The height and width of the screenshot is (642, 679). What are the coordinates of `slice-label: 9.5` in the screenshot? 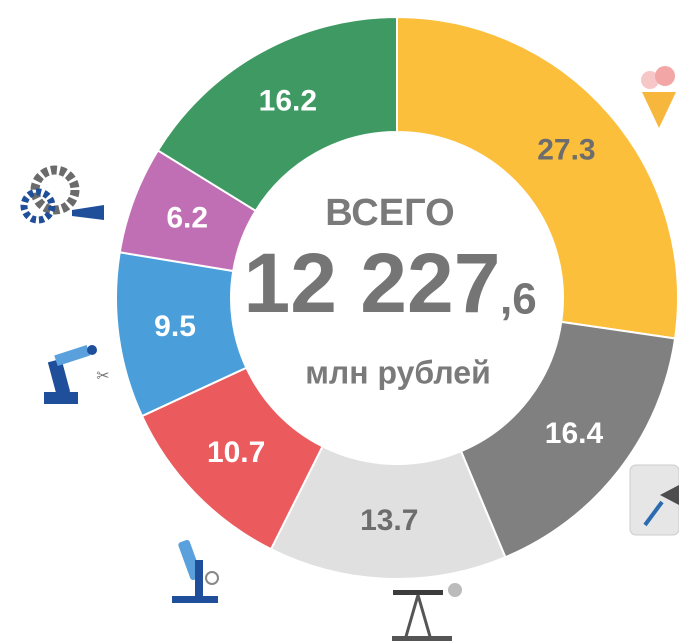 It's located at (175, 326).